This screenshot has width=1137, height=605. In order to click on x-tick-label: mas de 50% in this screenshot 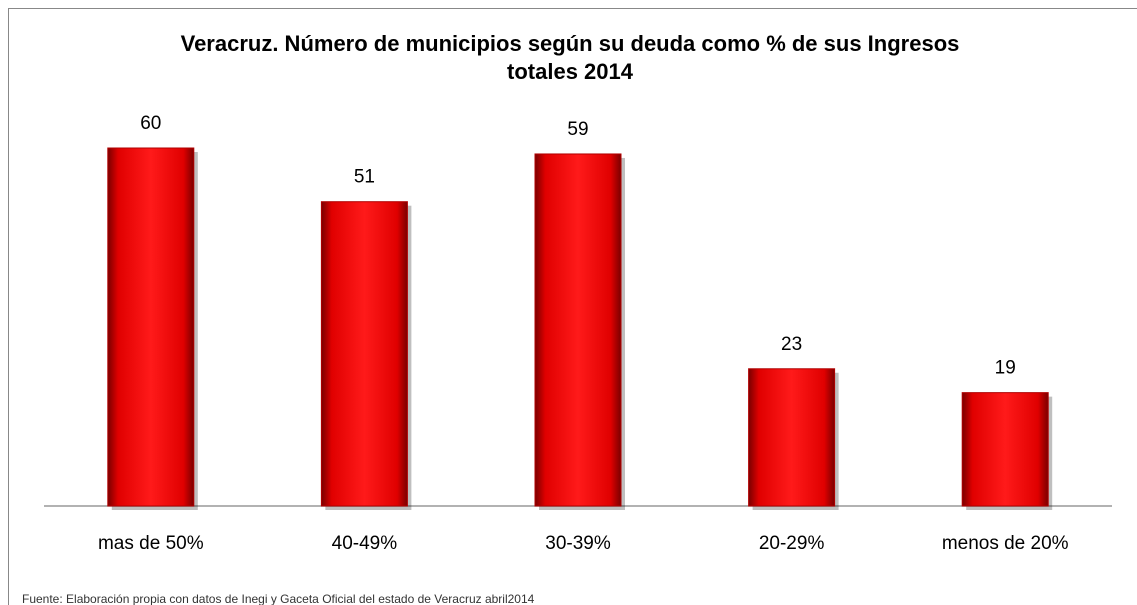, I will do `click(151, 543)`.